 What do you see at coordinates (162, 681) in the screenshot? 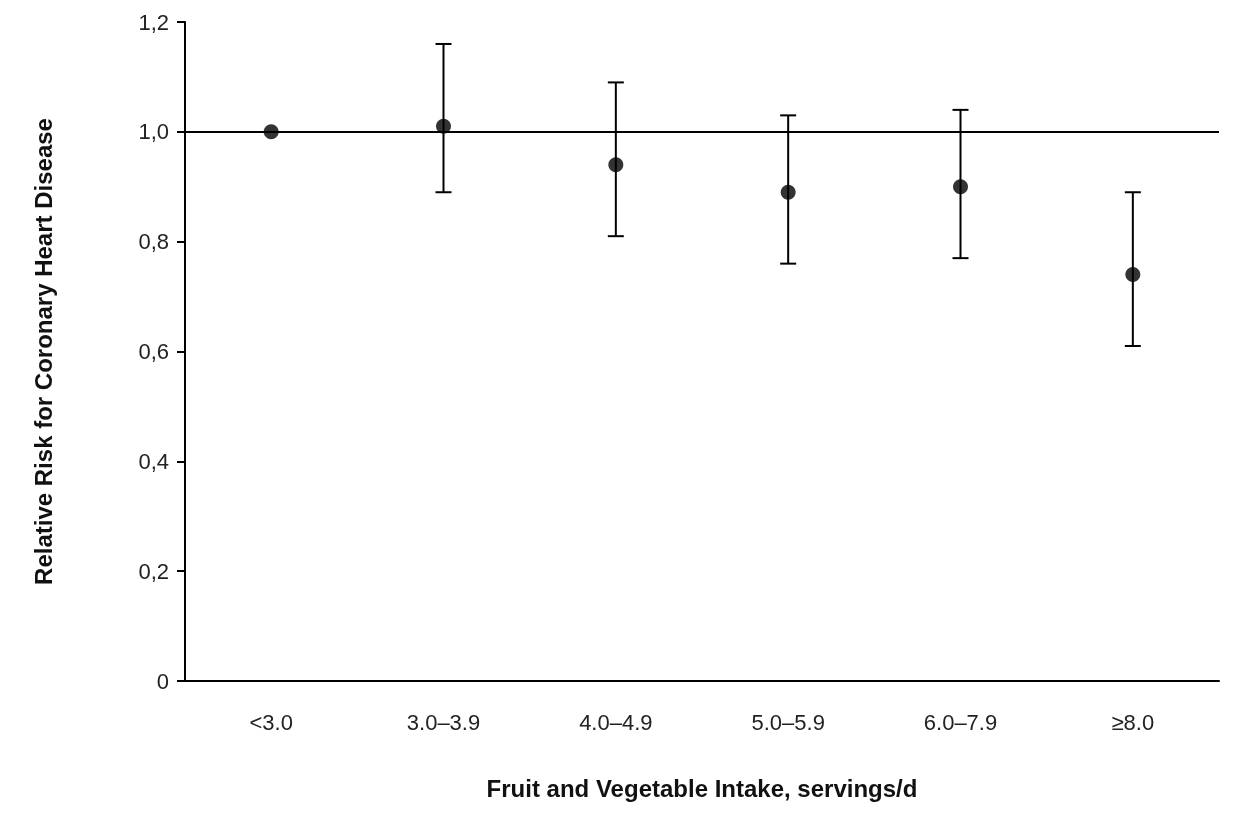
I see `y-tick-label: 0` at bounding box center [162, 681].